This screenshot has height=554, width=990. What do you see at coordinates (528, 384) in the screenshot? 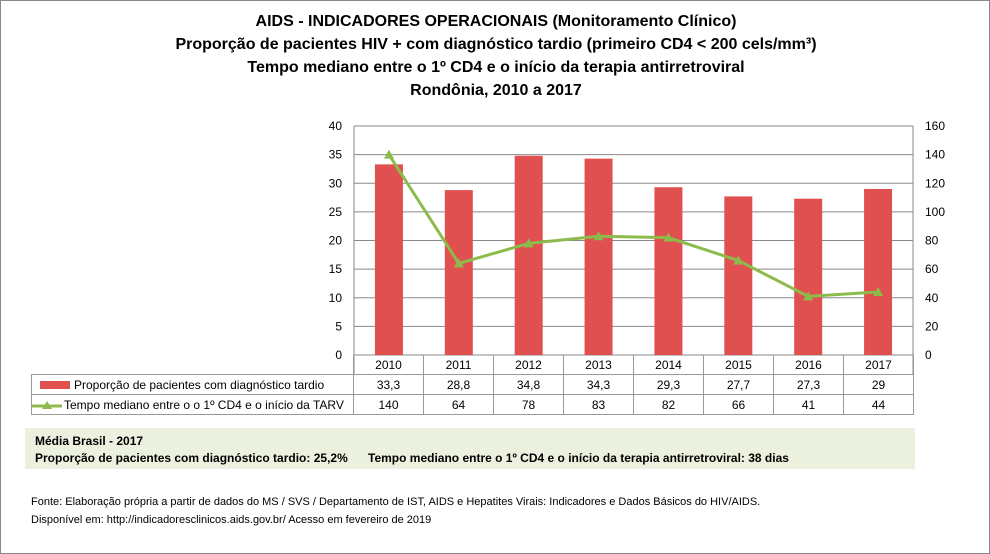
I see `bar-data-label: 34,8` at bounding box center [528, 384].